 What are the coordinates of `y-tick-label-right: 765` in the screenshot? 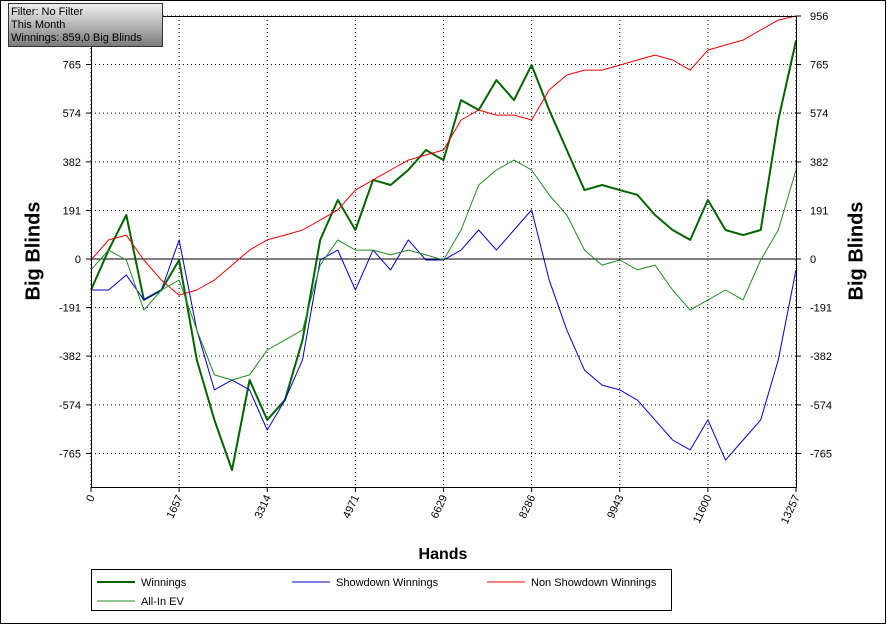 It's located at (819, 66).